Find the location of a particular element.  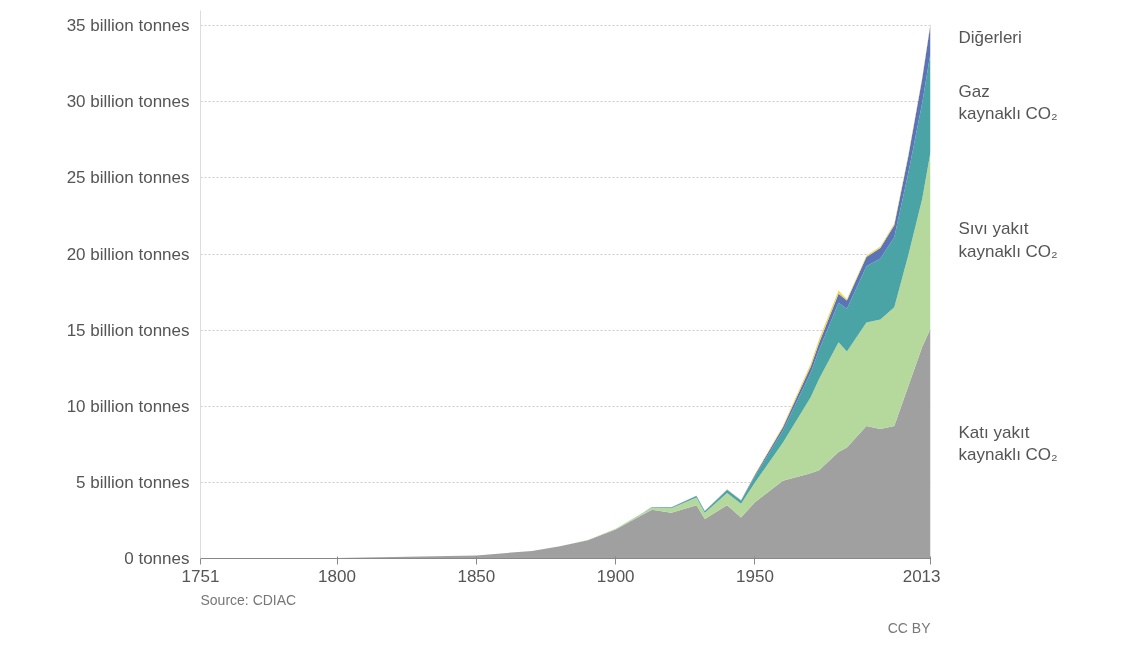

y-tick-label: 15 billion tonnes is located at coordinates (128, 330).